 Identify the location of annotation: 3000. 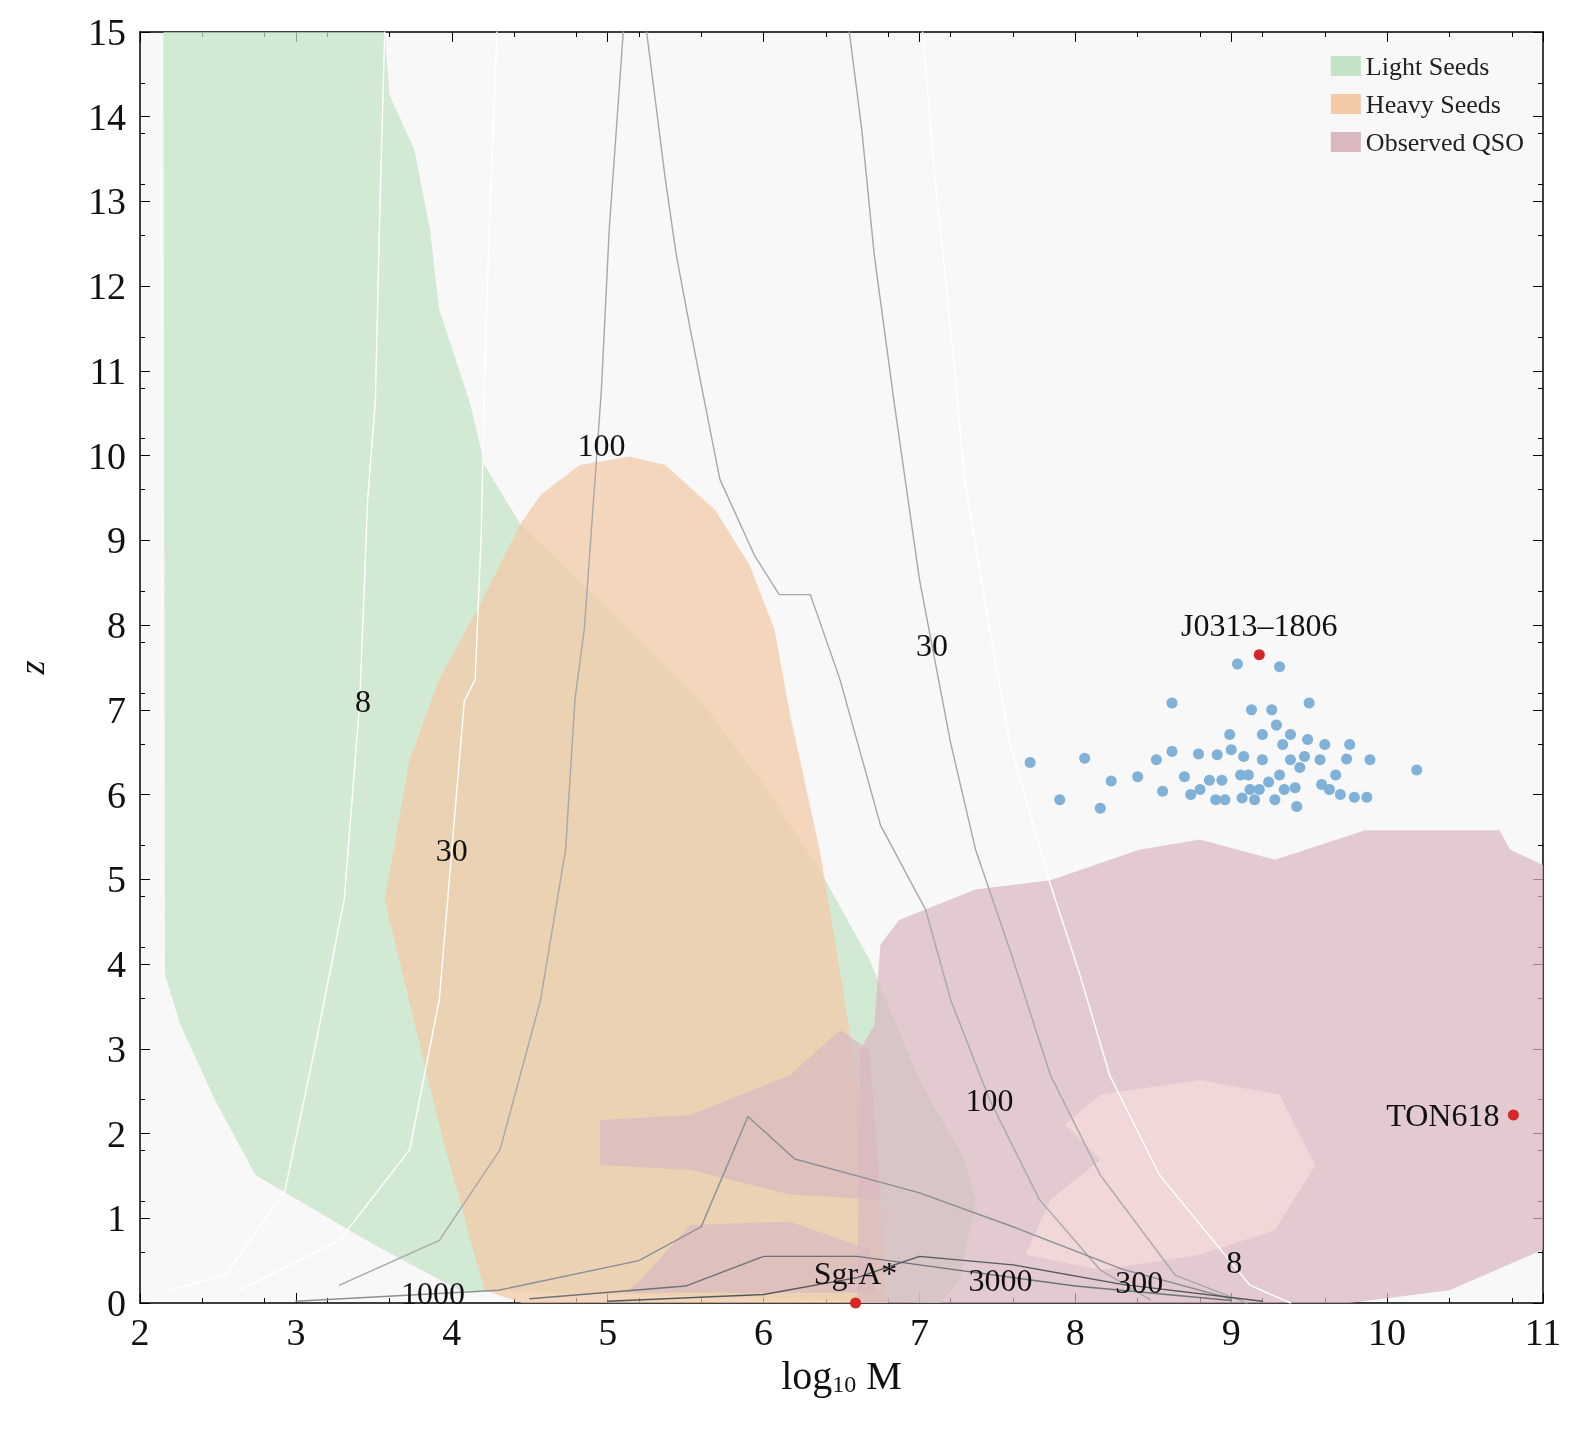
(1000, 1280).